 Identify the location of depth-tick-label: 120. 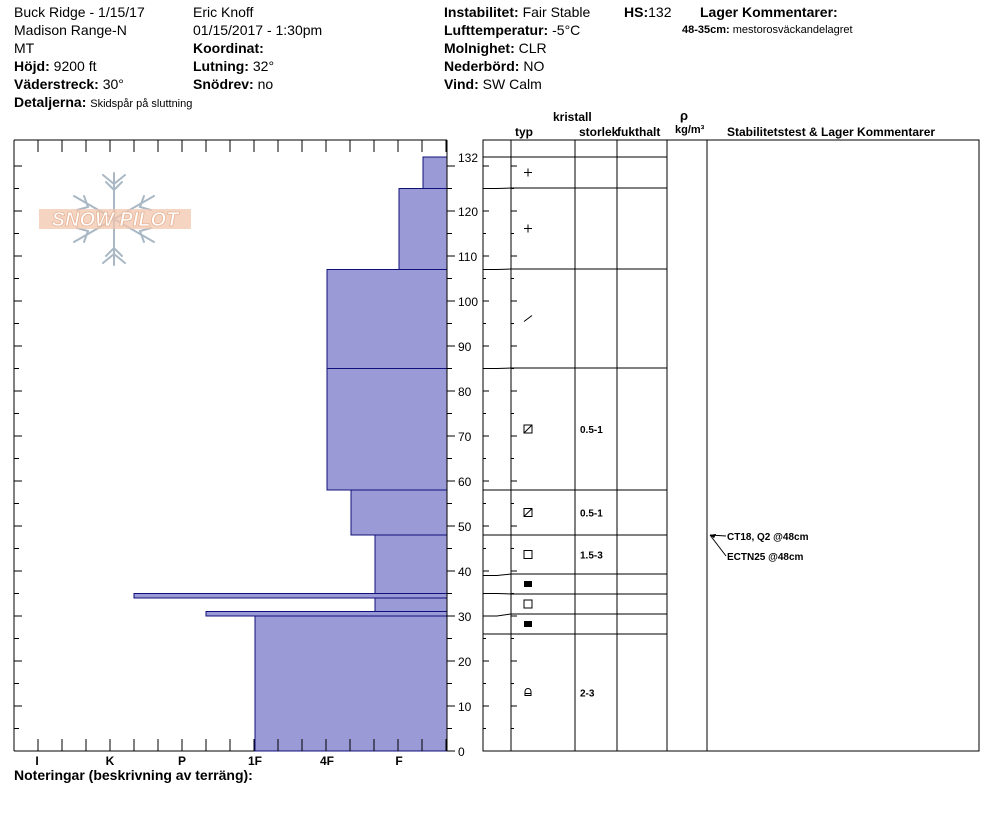
(468, 212).